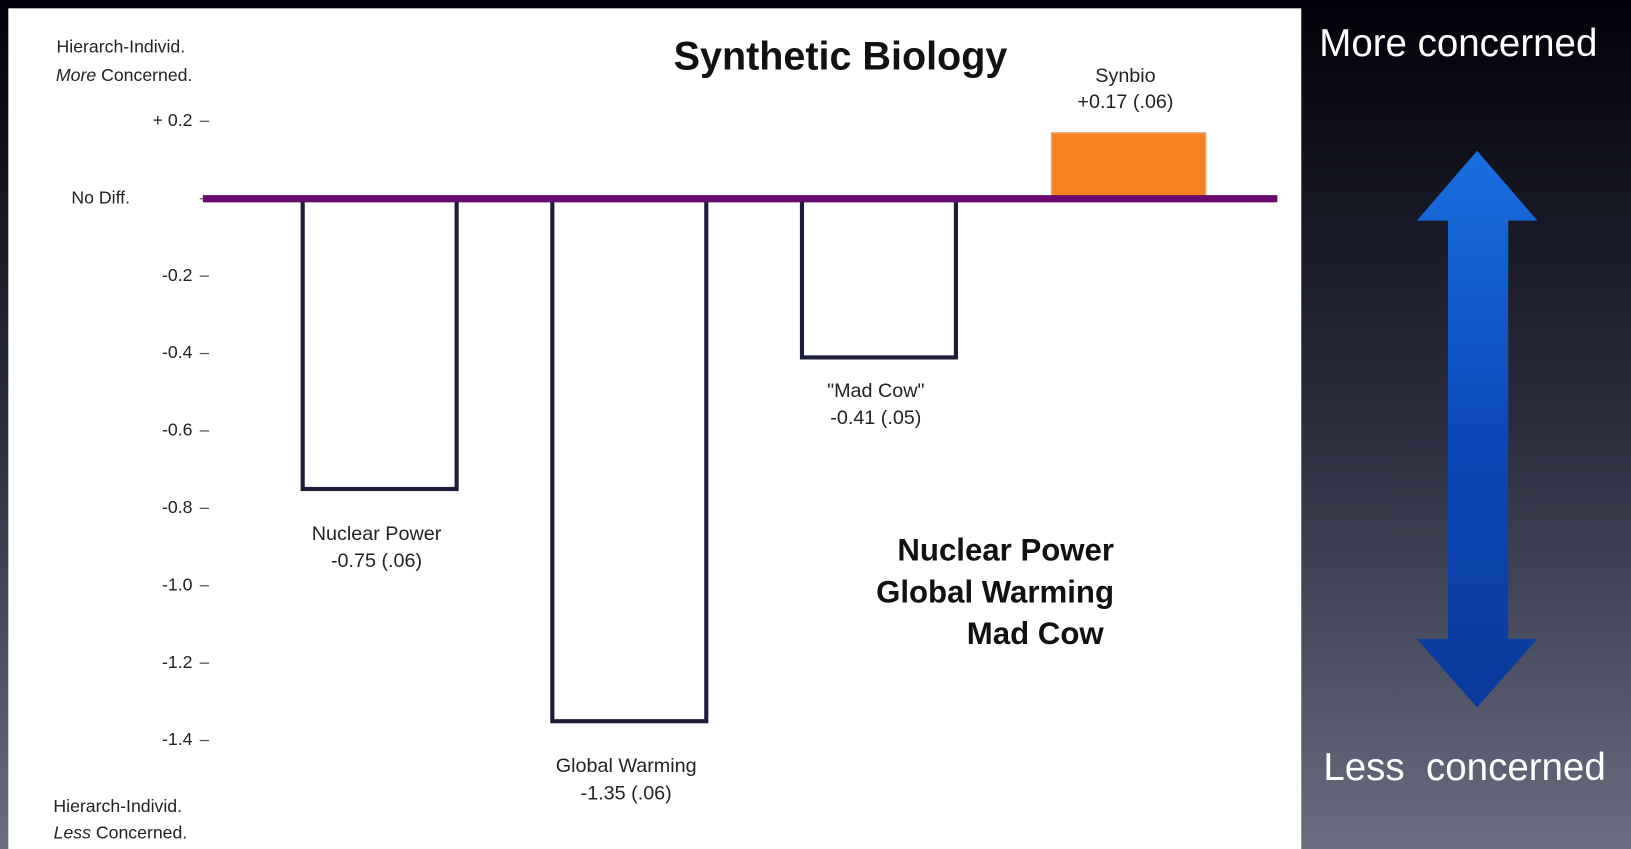 The height and width of the screenshot is (849, 1631). Describe the element at coordinates (626, 766) in the screenshot. I see `category-label: Global Warming` at that location.